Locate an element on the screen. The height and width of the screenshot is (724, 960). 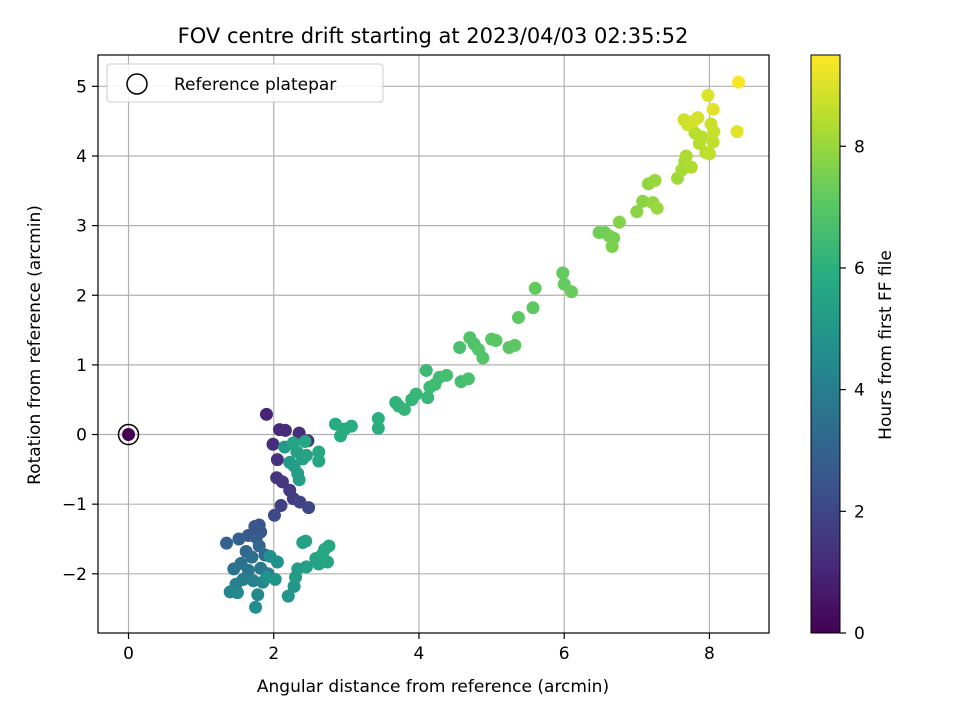
y-axis-ticks: −2 −1 0 1 2 3 4 5 is located at coordinates (80, 331).